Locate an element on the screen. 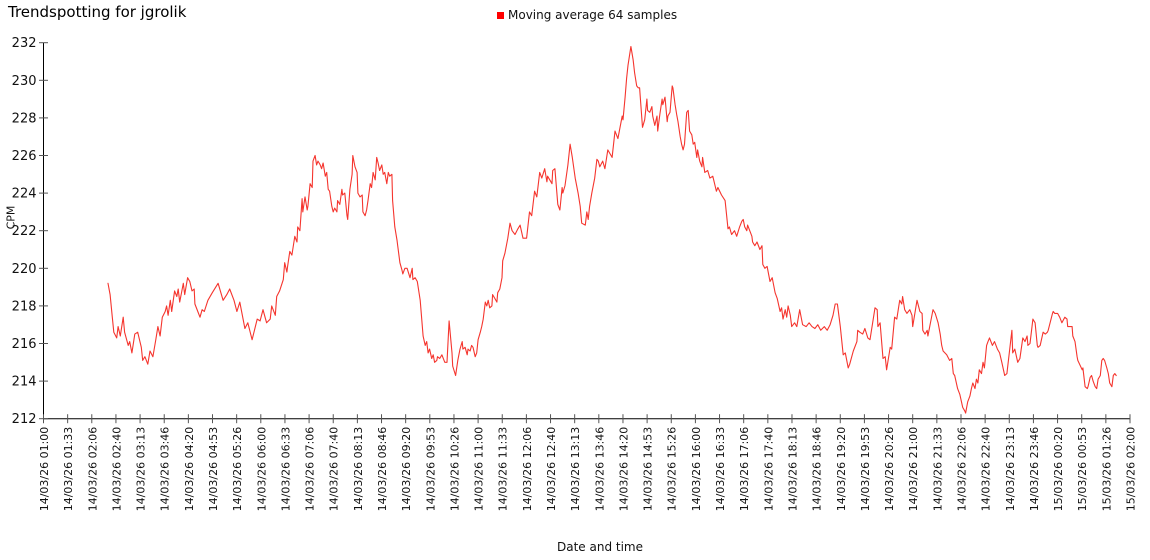  y-tick-label: 232 is located at coordinates (24, 43).